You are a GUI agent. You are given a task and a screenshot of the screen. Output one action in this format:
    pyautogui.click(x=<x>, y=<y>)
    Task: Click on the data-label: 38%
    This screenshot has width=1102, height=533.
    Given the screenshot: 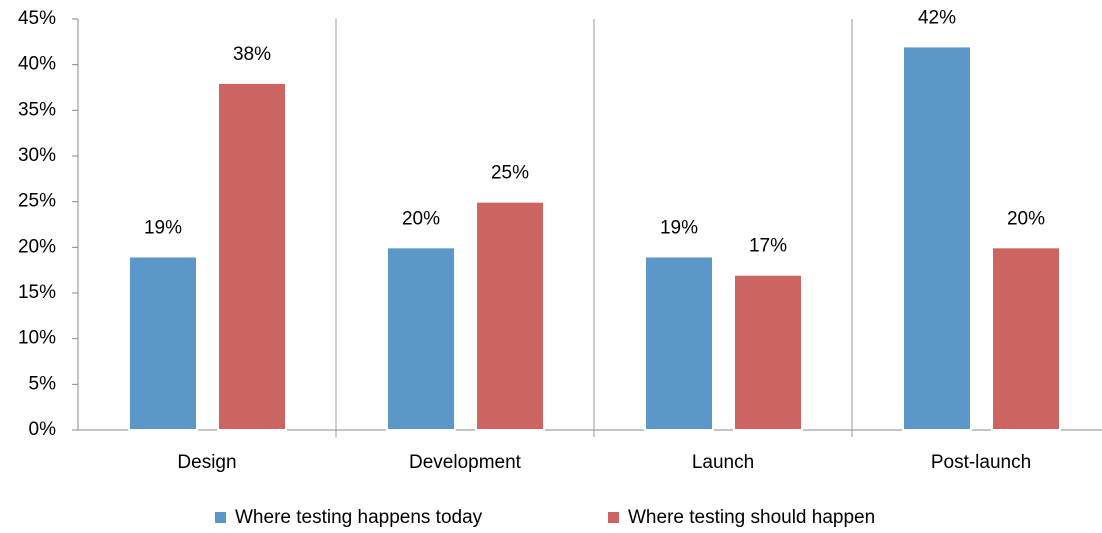 What is the action you would take?
    pyautogui.click(x=252, y=54)
    